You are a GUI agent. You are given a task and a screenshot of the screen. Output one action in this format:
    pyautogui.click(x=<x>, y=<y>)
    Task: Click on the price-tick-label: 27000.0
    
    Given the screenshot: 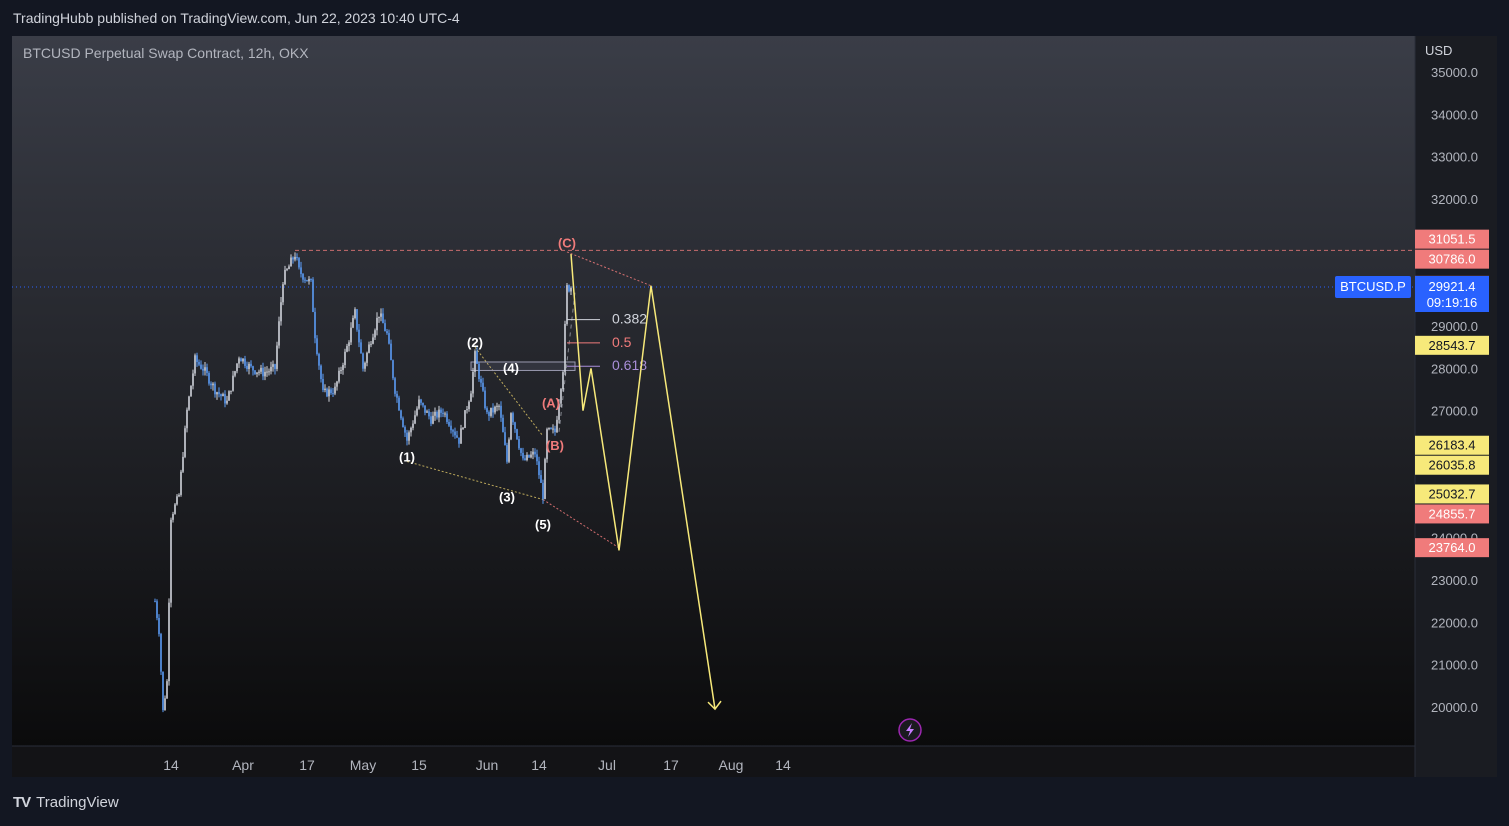 What is the action you would take?
    pyautogui.click(x=1454, y=411)
    